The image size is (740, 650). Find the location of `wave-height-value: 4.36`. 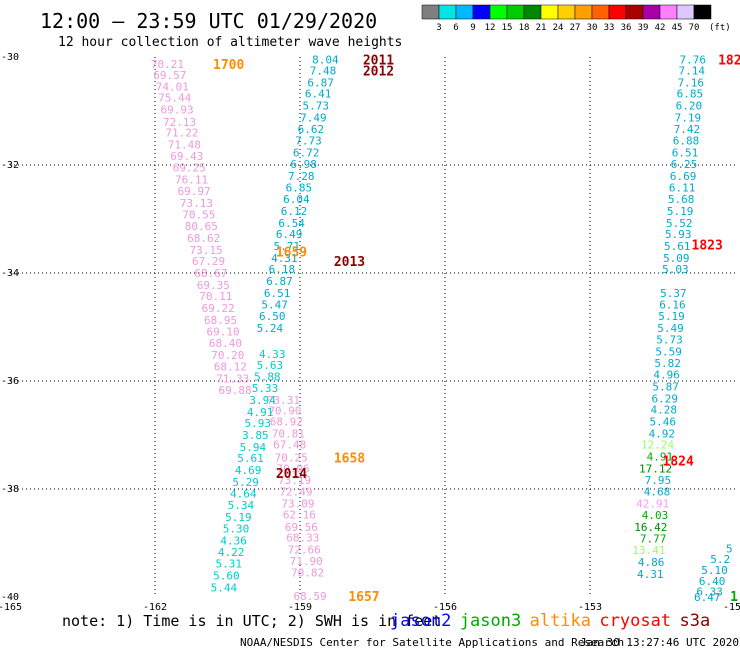

wave-height-value: 4.36 is located at coordinates (233, 540).